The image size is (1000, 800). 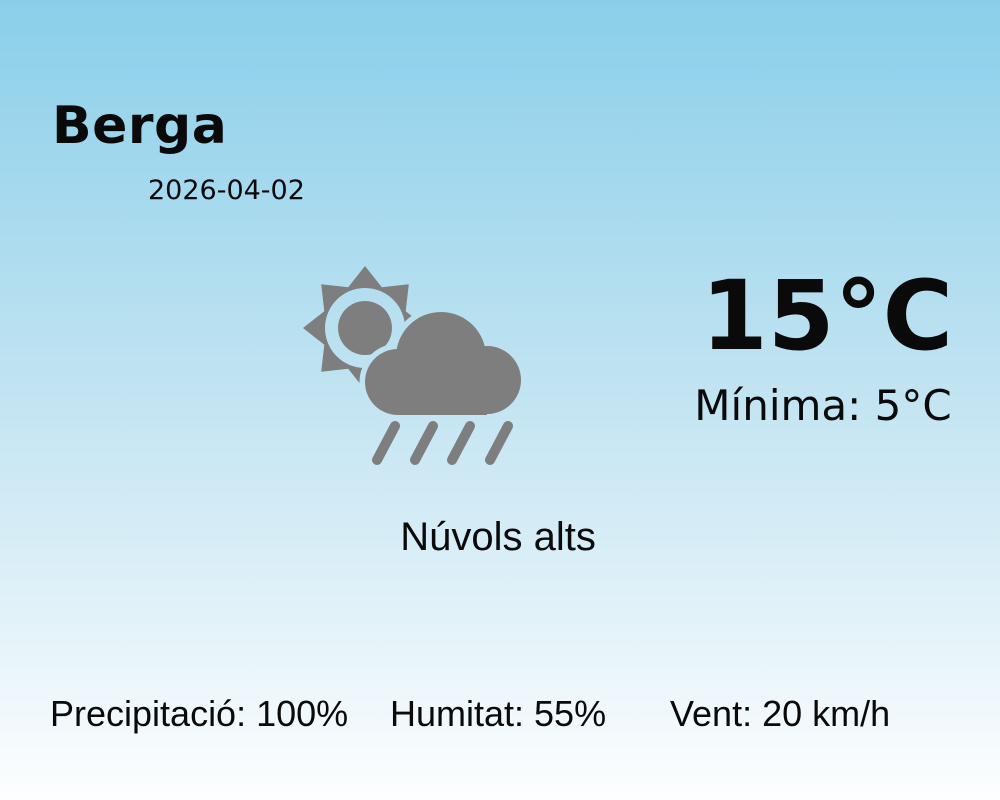 I want to click on wind-value: Vent: 20 km/h, so click(x=780, y=713).